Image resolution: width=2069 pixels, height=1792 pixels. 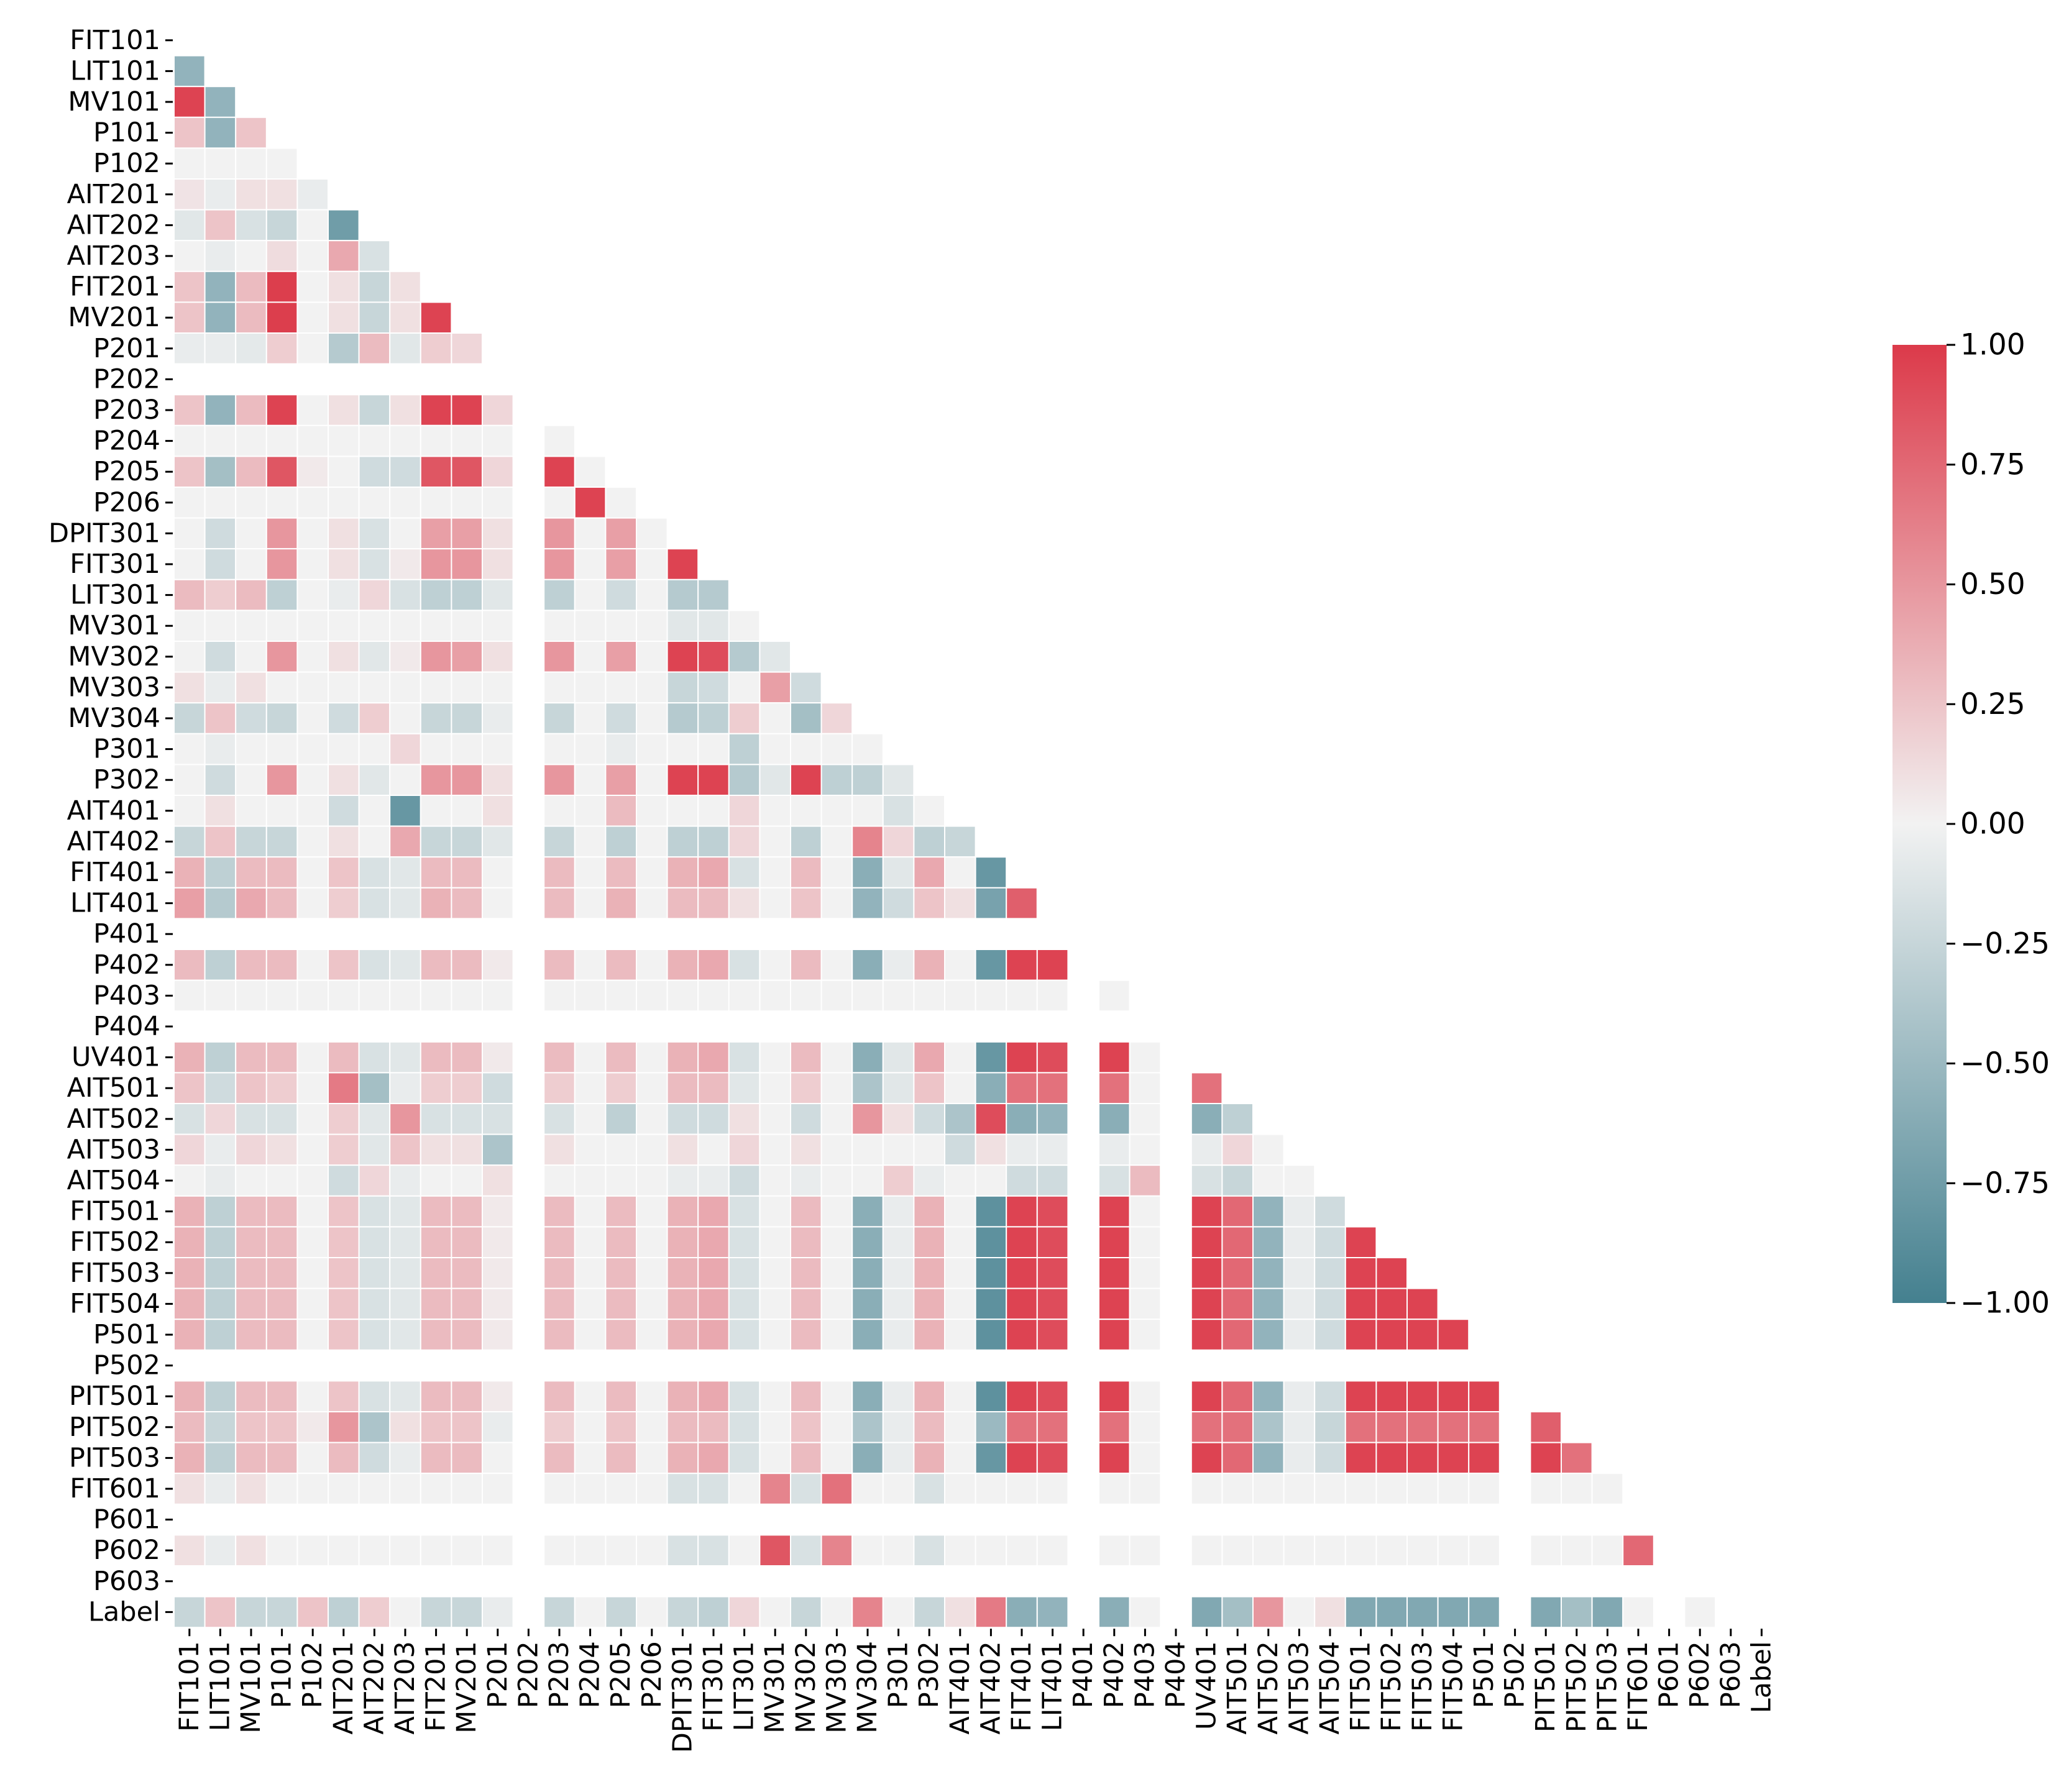 I want to click on cell-UV401-P301, so click(x=898, y=1057).